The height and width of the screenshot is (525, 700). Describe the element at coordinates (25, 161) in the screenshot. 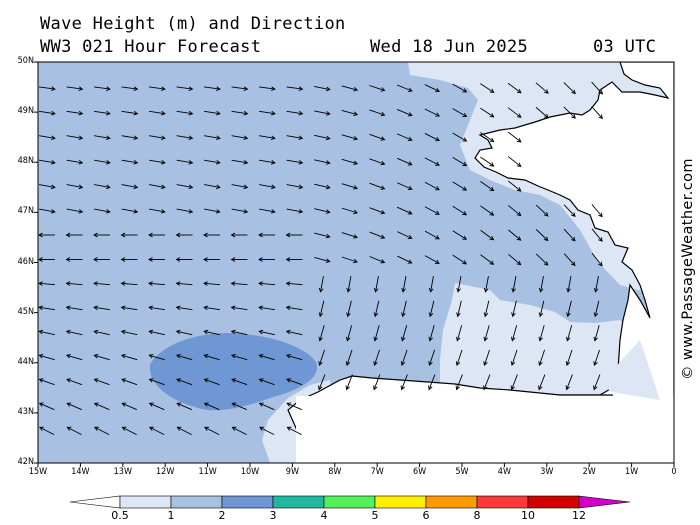

I see `lat-label: 48N` at that location.